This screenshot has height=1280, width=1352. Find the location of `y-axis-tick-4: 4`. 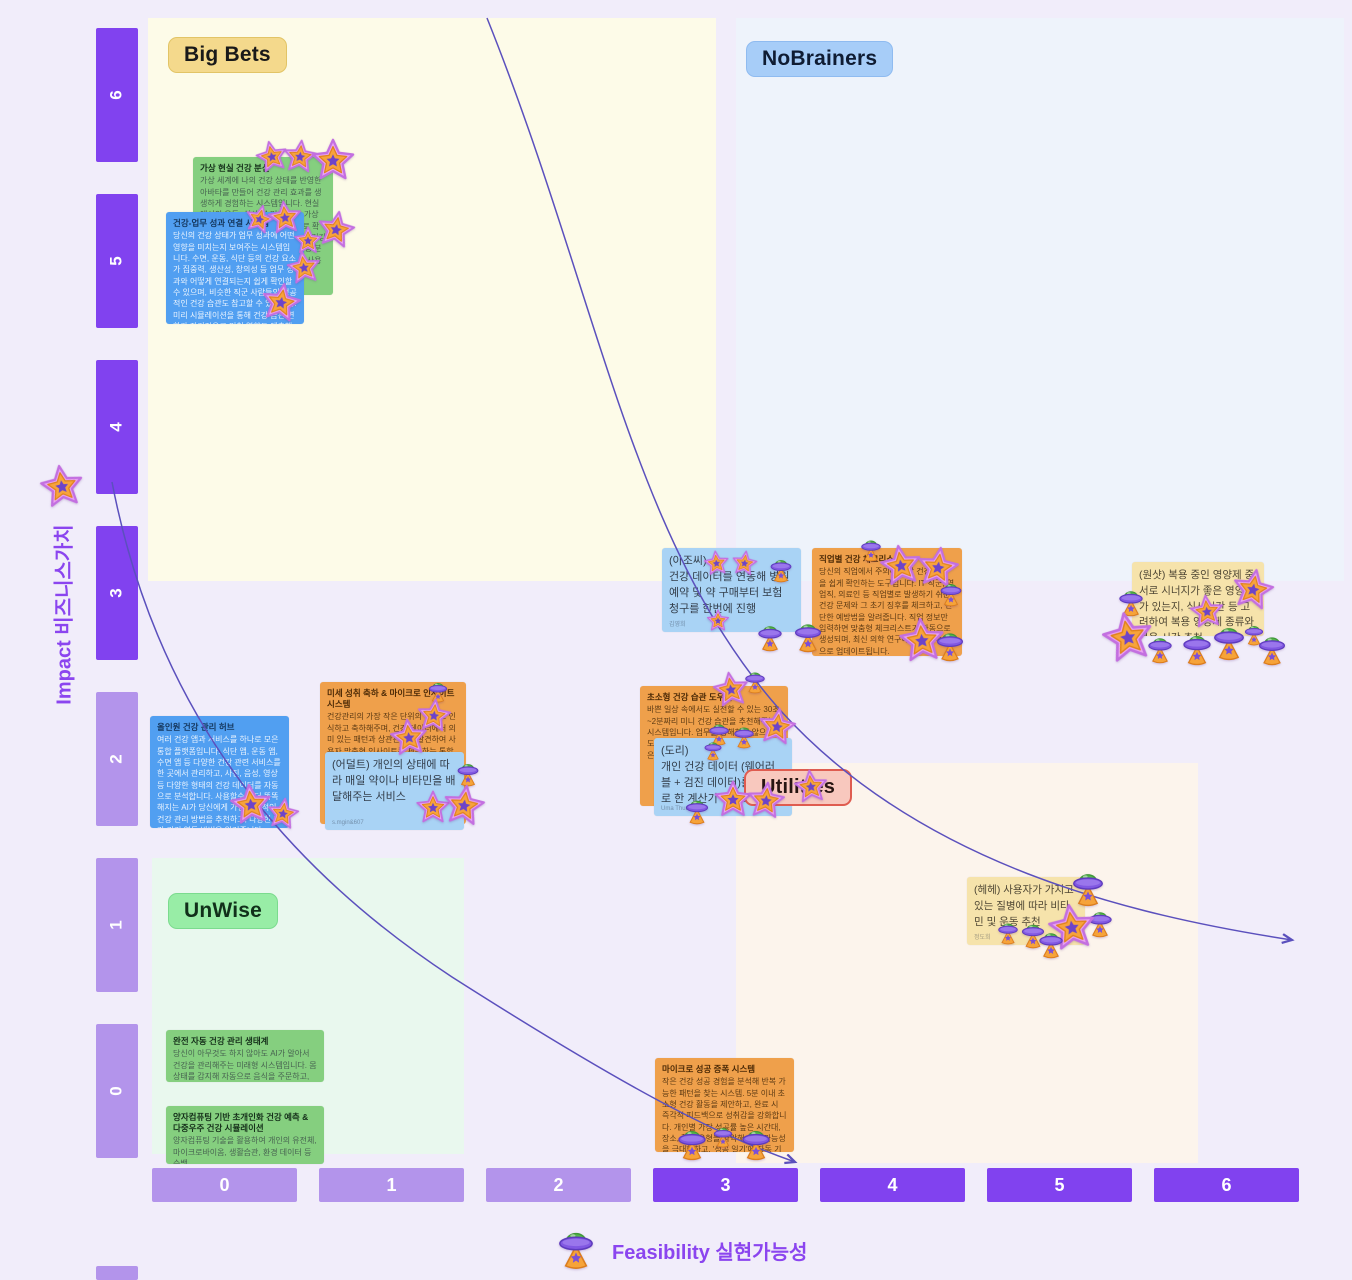

y-axis-tick-4: 4 is located at coordinates (117, 427).